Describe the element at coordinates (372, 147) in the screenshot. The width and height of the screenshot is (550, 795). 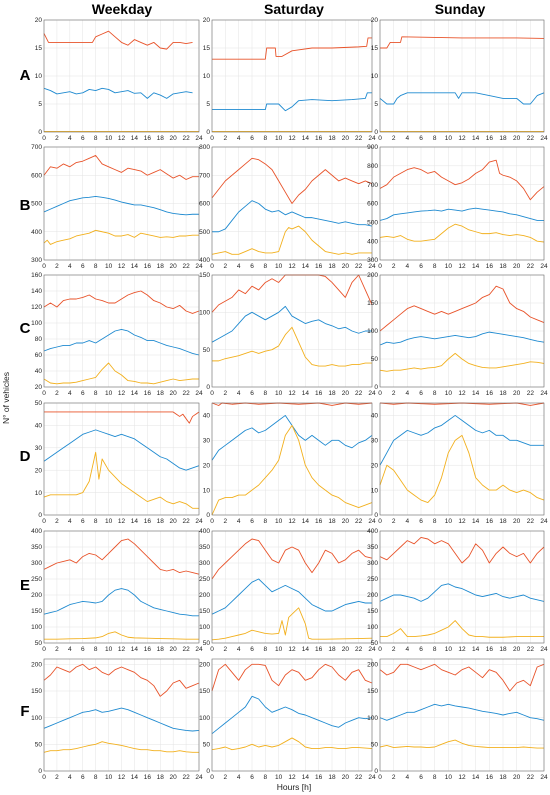
I see `y-tick-label: 900` at that location.